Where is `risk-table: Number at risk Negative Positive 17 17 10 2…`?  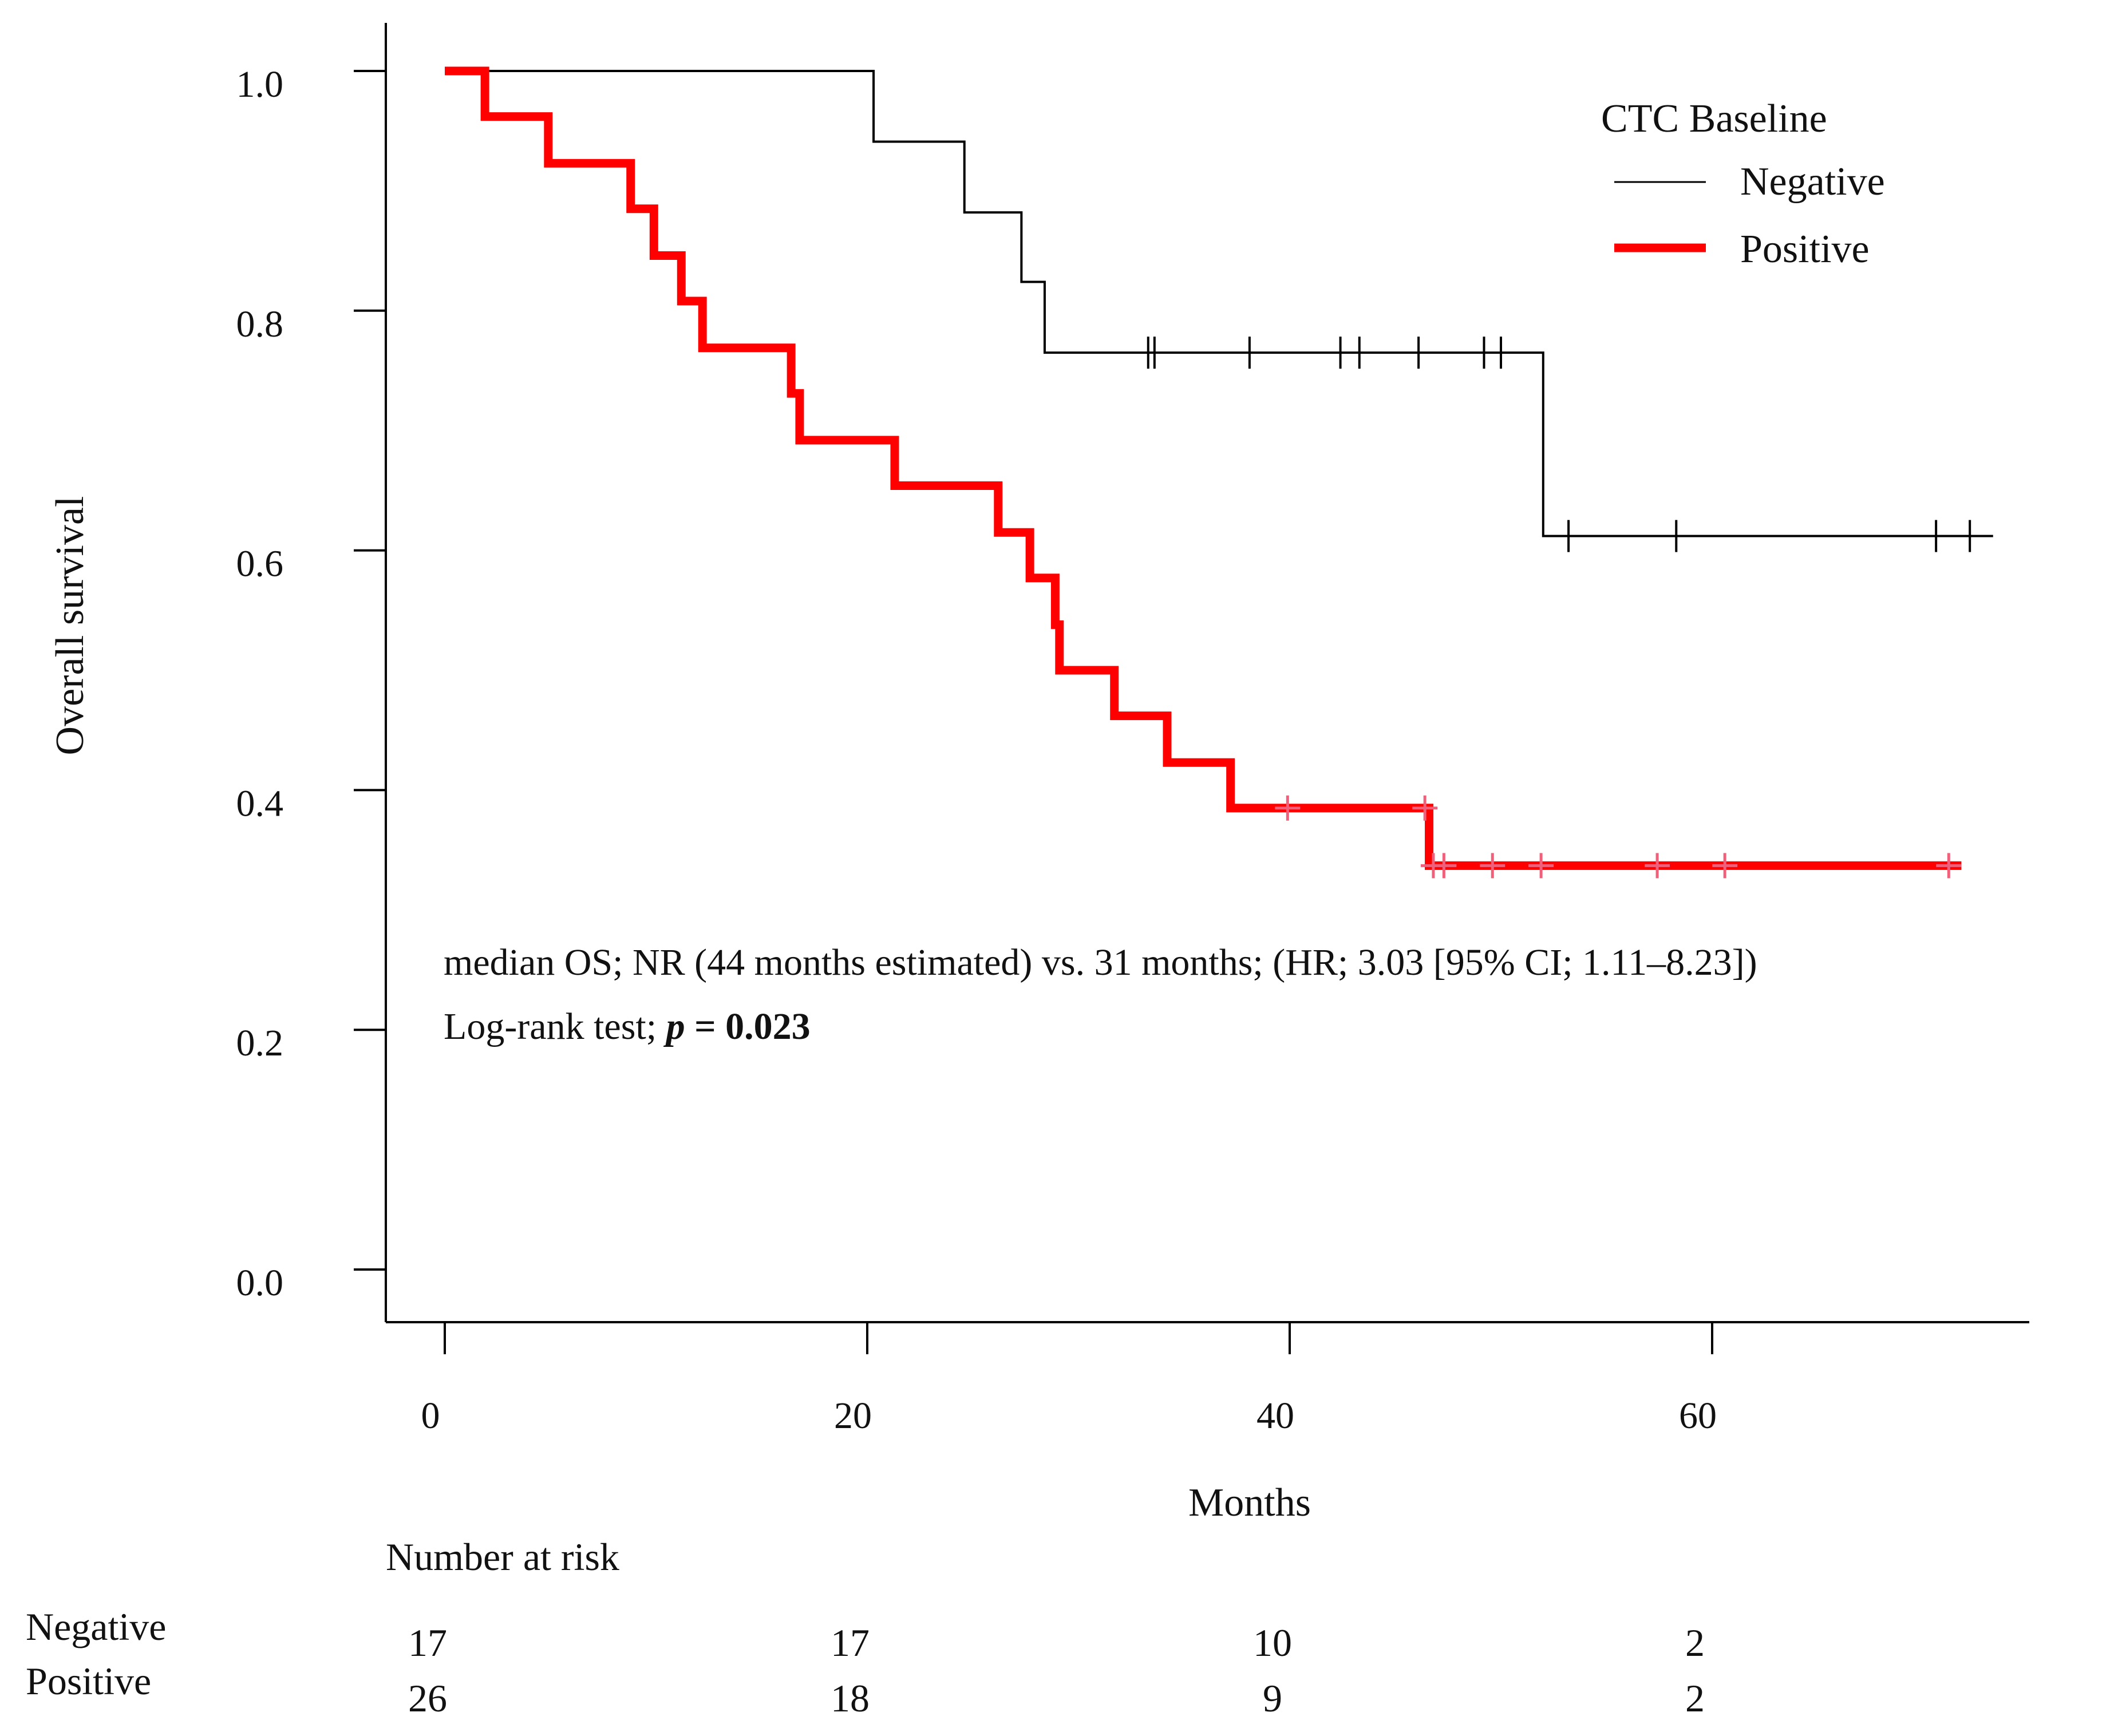 risk-table: Number at risk Negative Positive 17 17 10 2… is located at coordinates (865, 1627).